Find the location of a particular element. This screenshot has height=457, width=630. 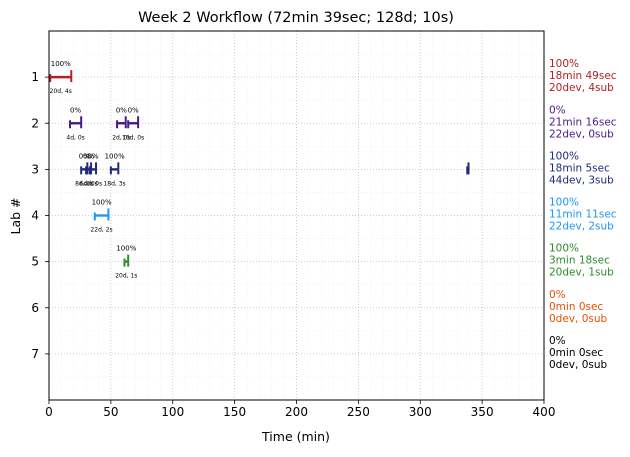

lab-6-summary-line: 0dev, 0sub is located at coordinates (578, 319).